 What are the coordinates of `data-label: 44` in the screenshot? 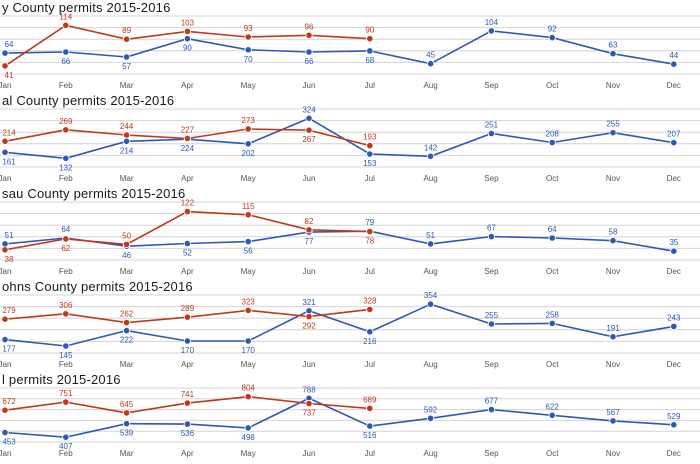 It's located at (673, 55).